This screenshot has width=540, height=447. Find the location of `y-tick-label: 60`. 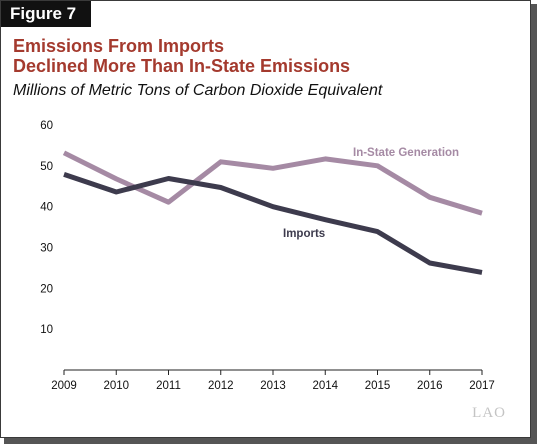

y-tick-label: 60 is located at coordinates (46, 126).